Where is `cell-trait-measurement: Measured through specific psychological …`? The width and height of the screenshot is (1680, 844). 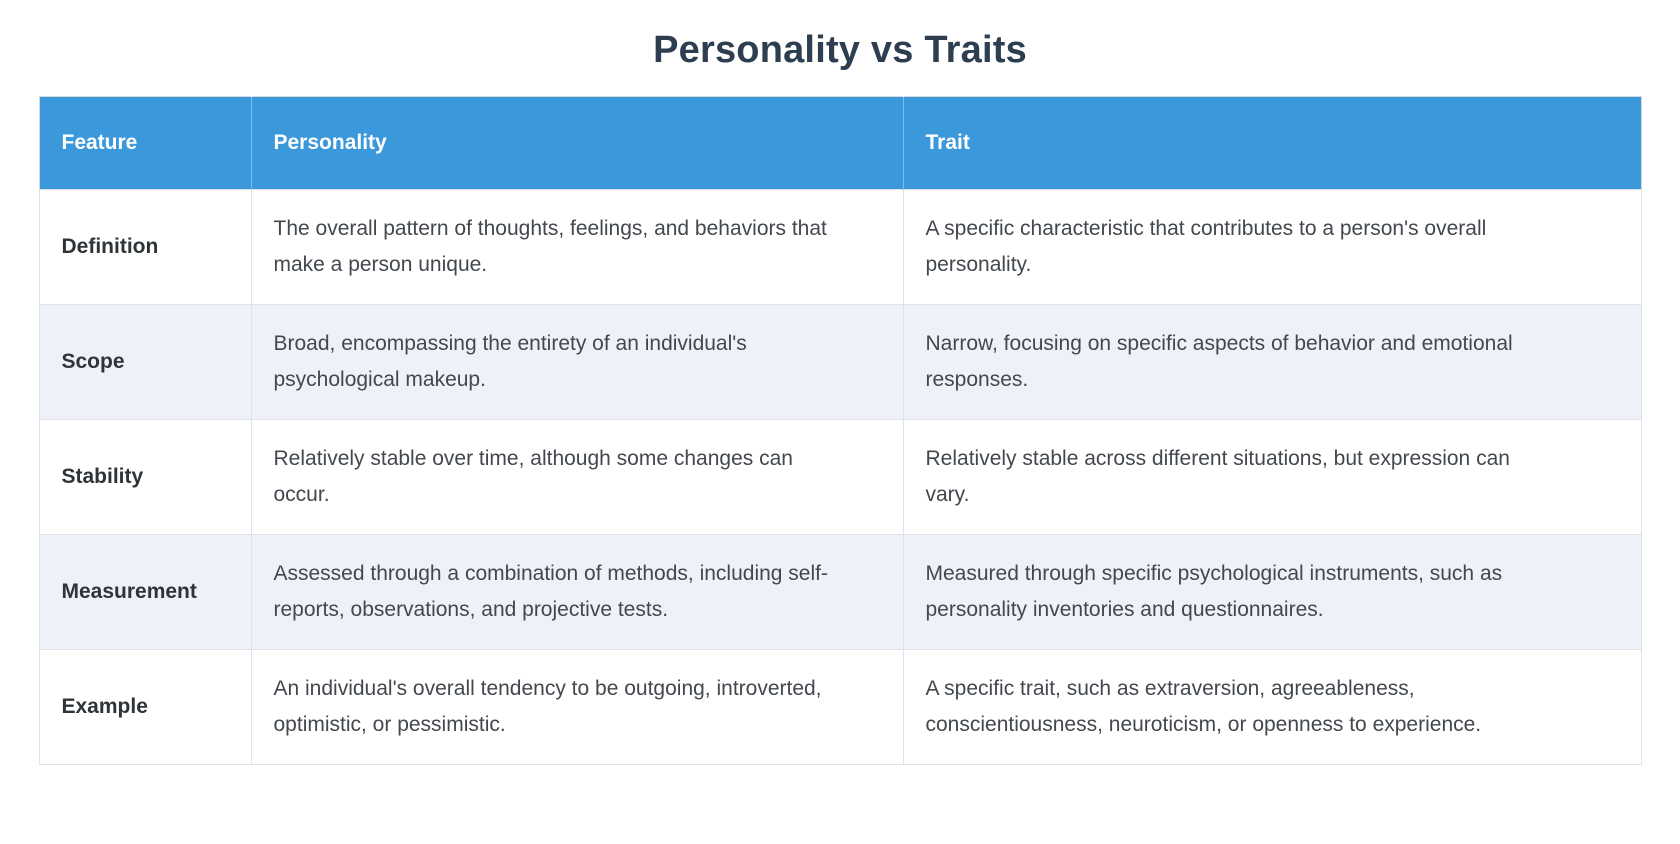 cell-trait-measurement: Measured through specific psychological … is located at coordinates (1272, 592).